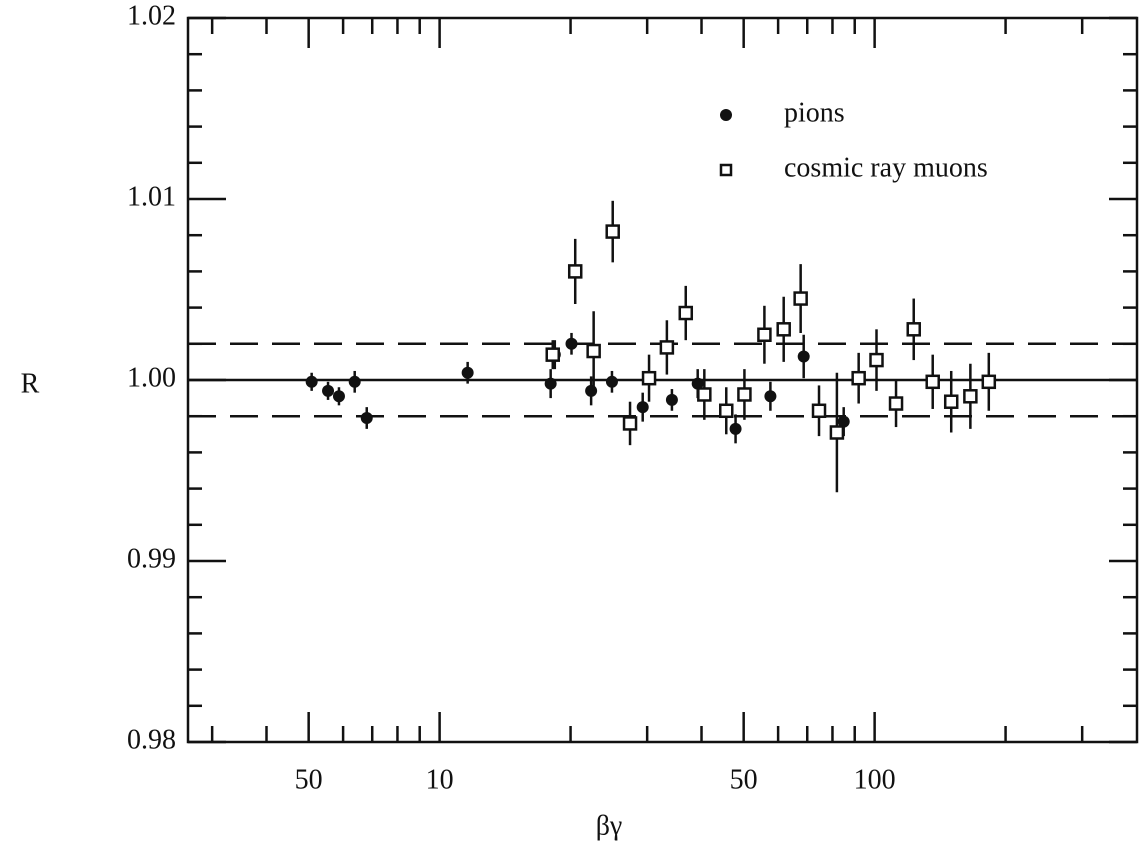 This screenshot has height=850, width=1139. What do you see at coordinates (609, 825) in the screenshot?
I see `x-axis-label: βγ` at bounding box center [609, 825].